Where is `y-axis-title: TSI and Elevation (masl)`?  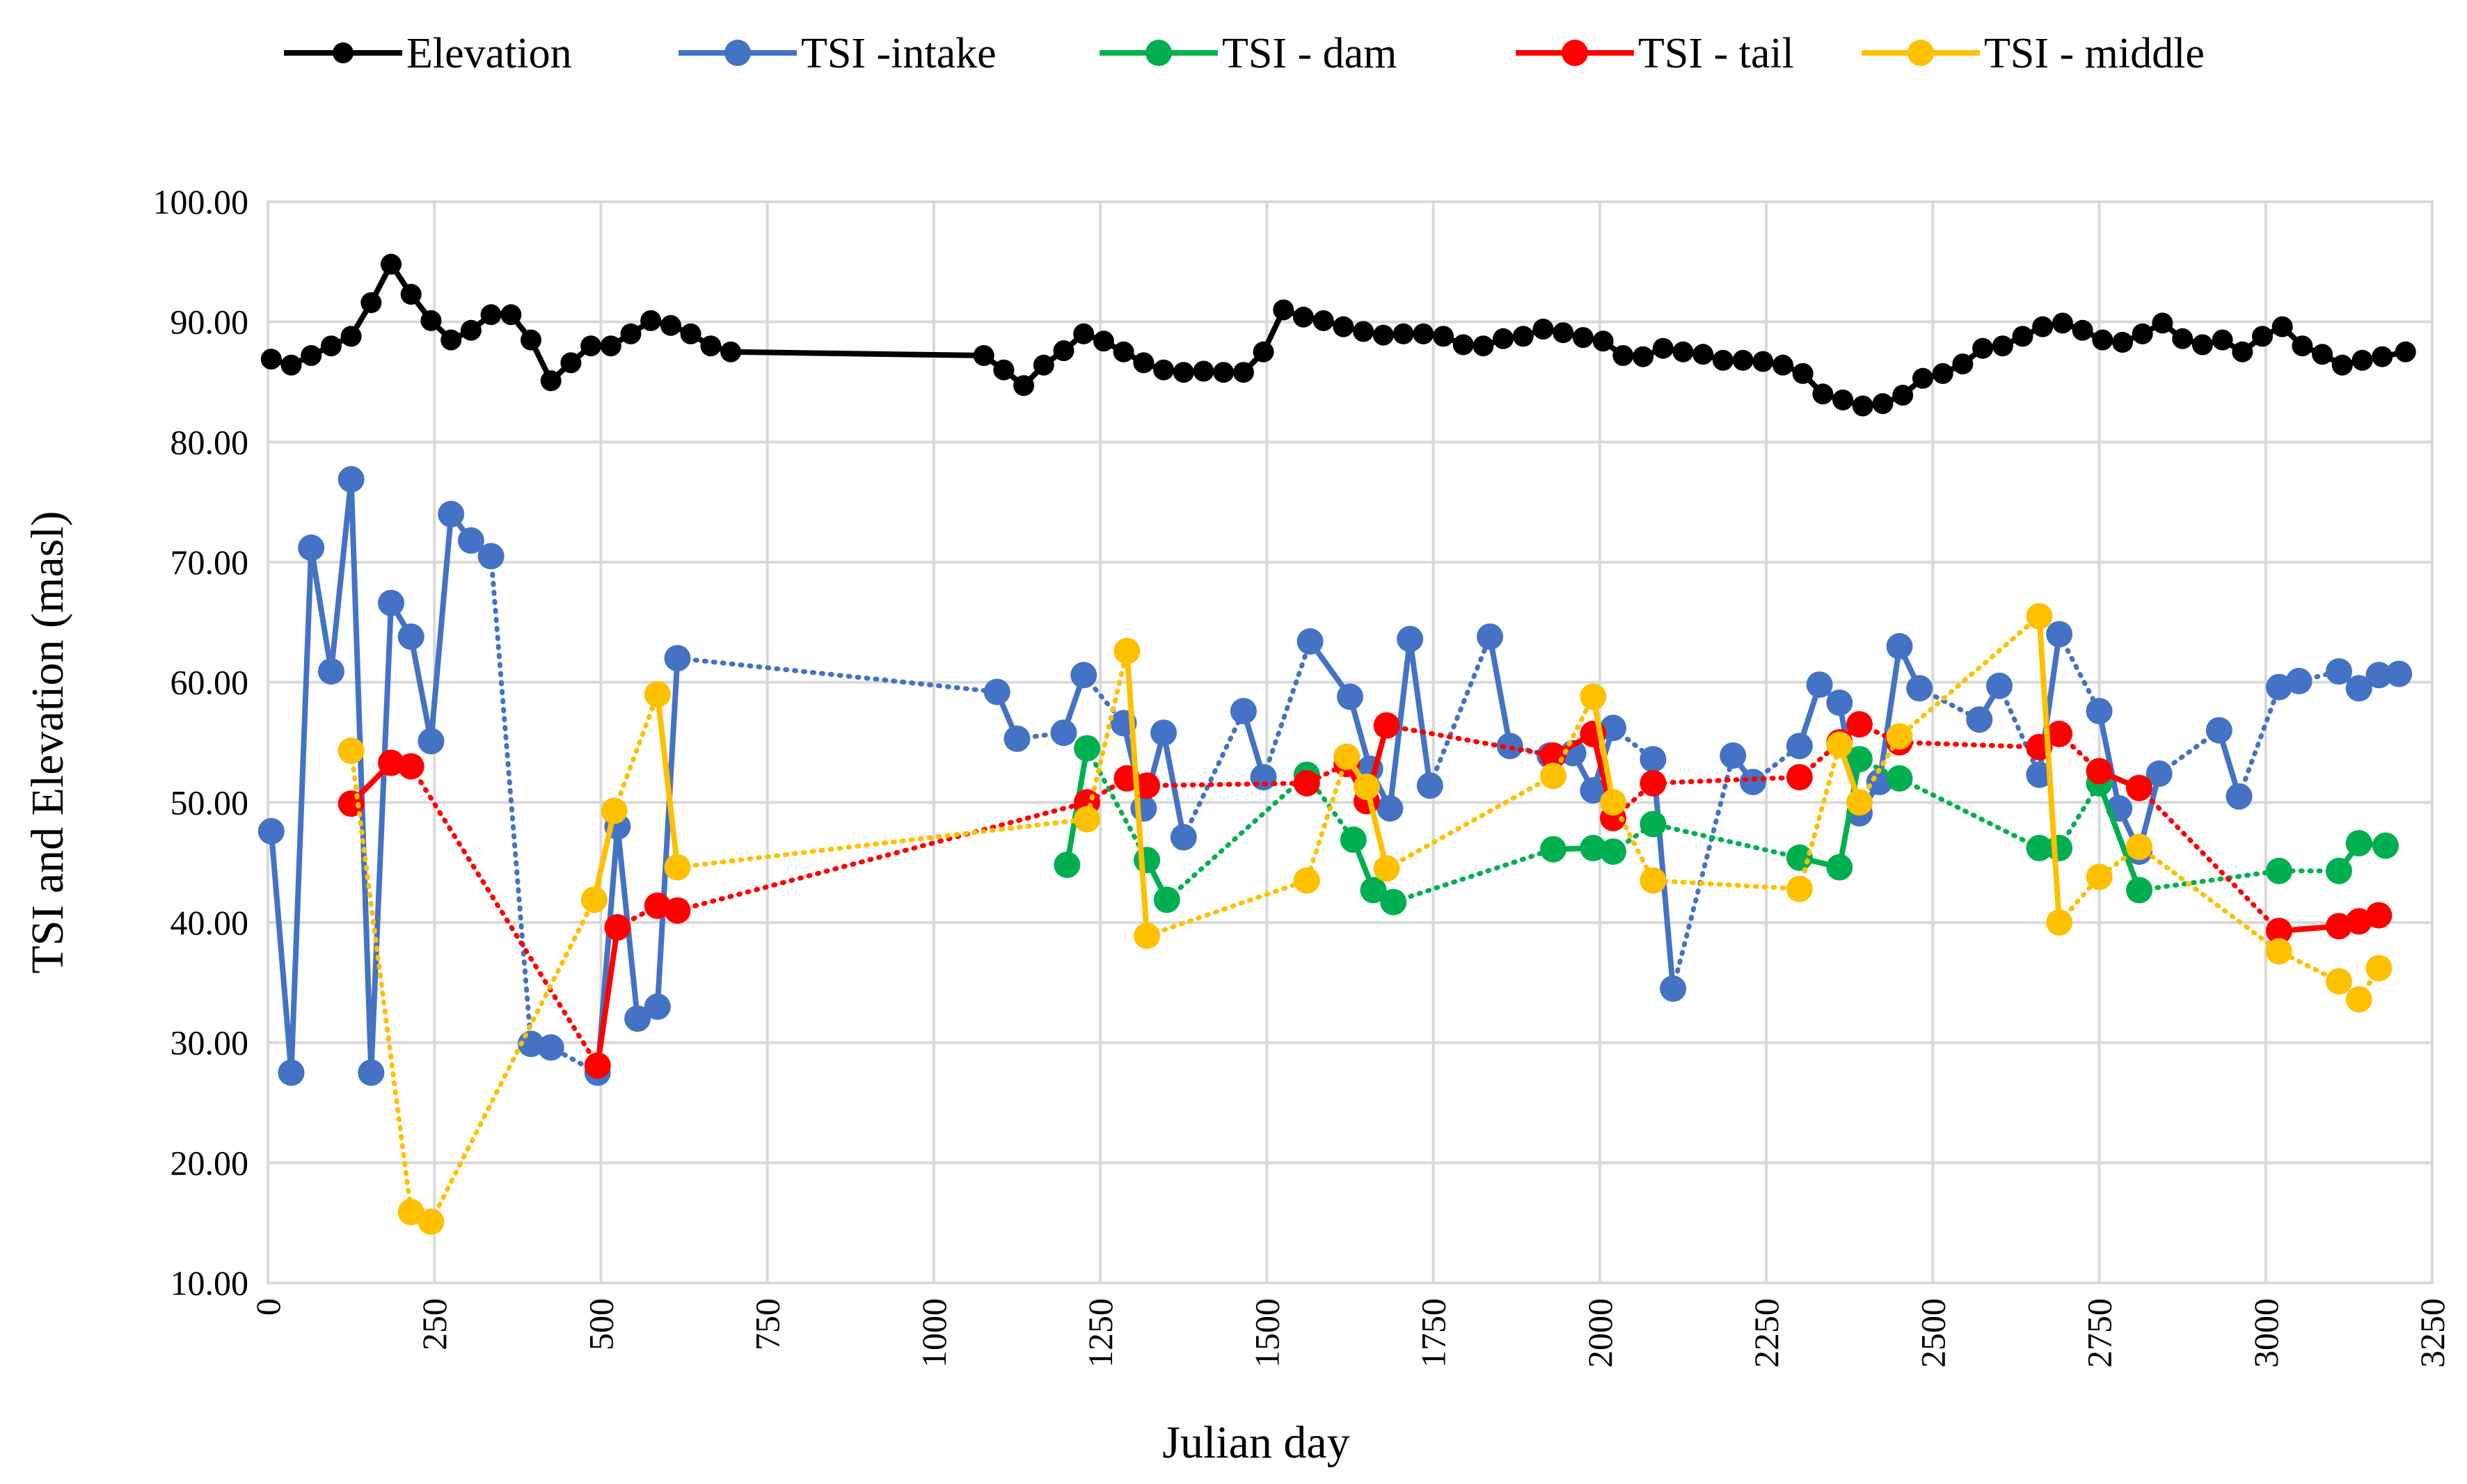
y-axis-title: TSI and Elevation (masl) is located at coordinates (47, 742).